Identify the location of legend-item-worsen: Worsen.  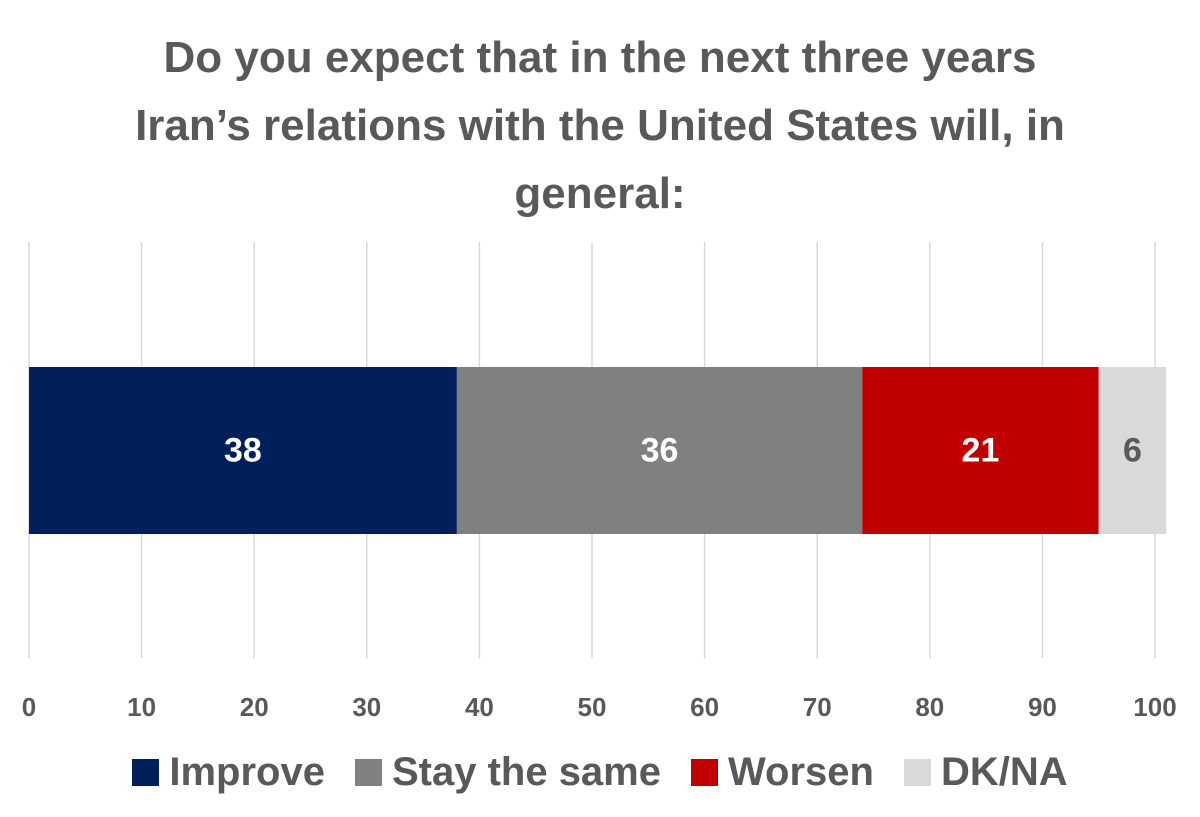
(782, 772).